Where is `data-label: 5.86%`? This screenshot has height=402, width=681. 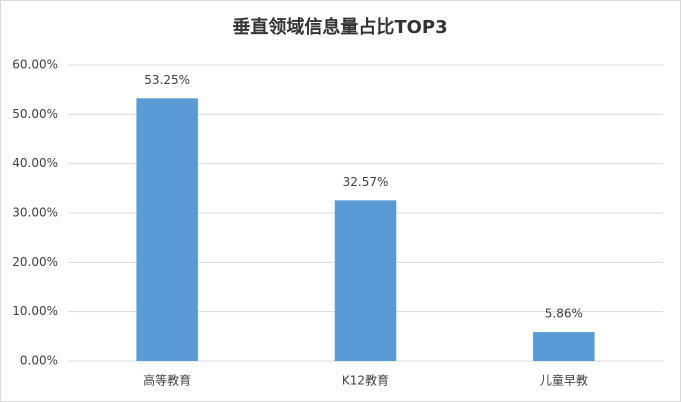
data-label: 5.86% is located at coordinates (564, 314).